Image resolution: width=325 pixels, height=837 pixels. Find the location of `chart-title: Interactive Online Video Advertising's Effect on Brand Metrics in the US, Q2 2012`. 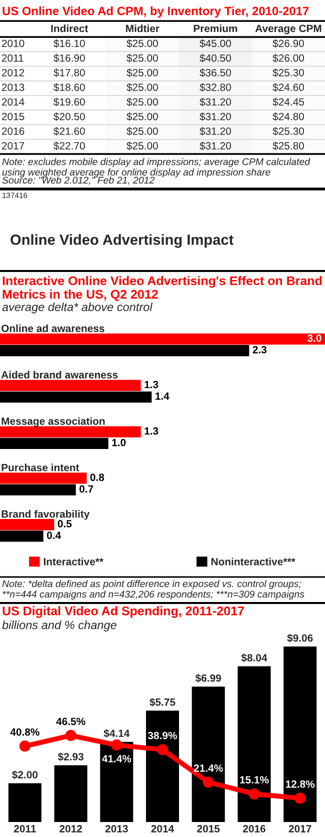

chart-title: Interactive Online Video Advertising's Effect on Brand Metrics in the US, Q2 2012 is located at coordinates (162, 289).